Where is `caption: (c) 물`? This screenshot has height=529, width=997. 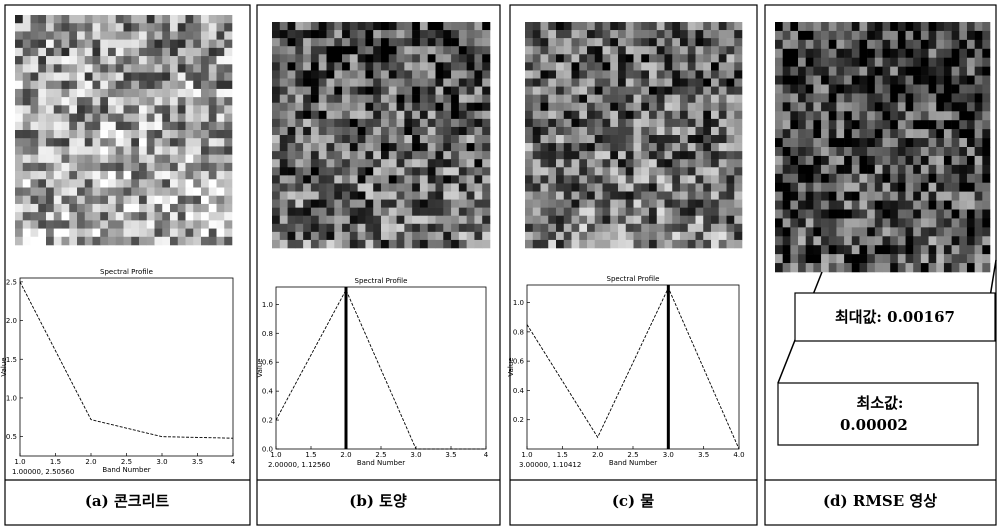 caption: (c) 물 is located at coordinates (633, 501).